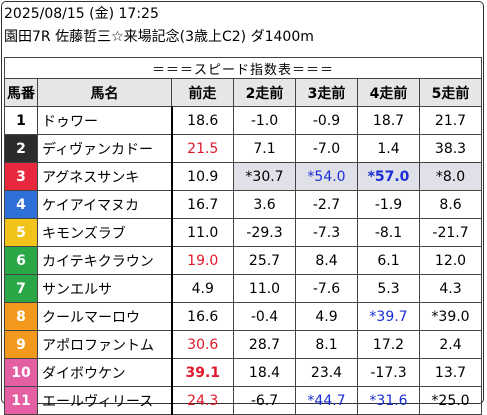 Image resolution: width=487 pixels, height=415 pixels. I want to click on index-5th: *25.0, so click(450, 400).